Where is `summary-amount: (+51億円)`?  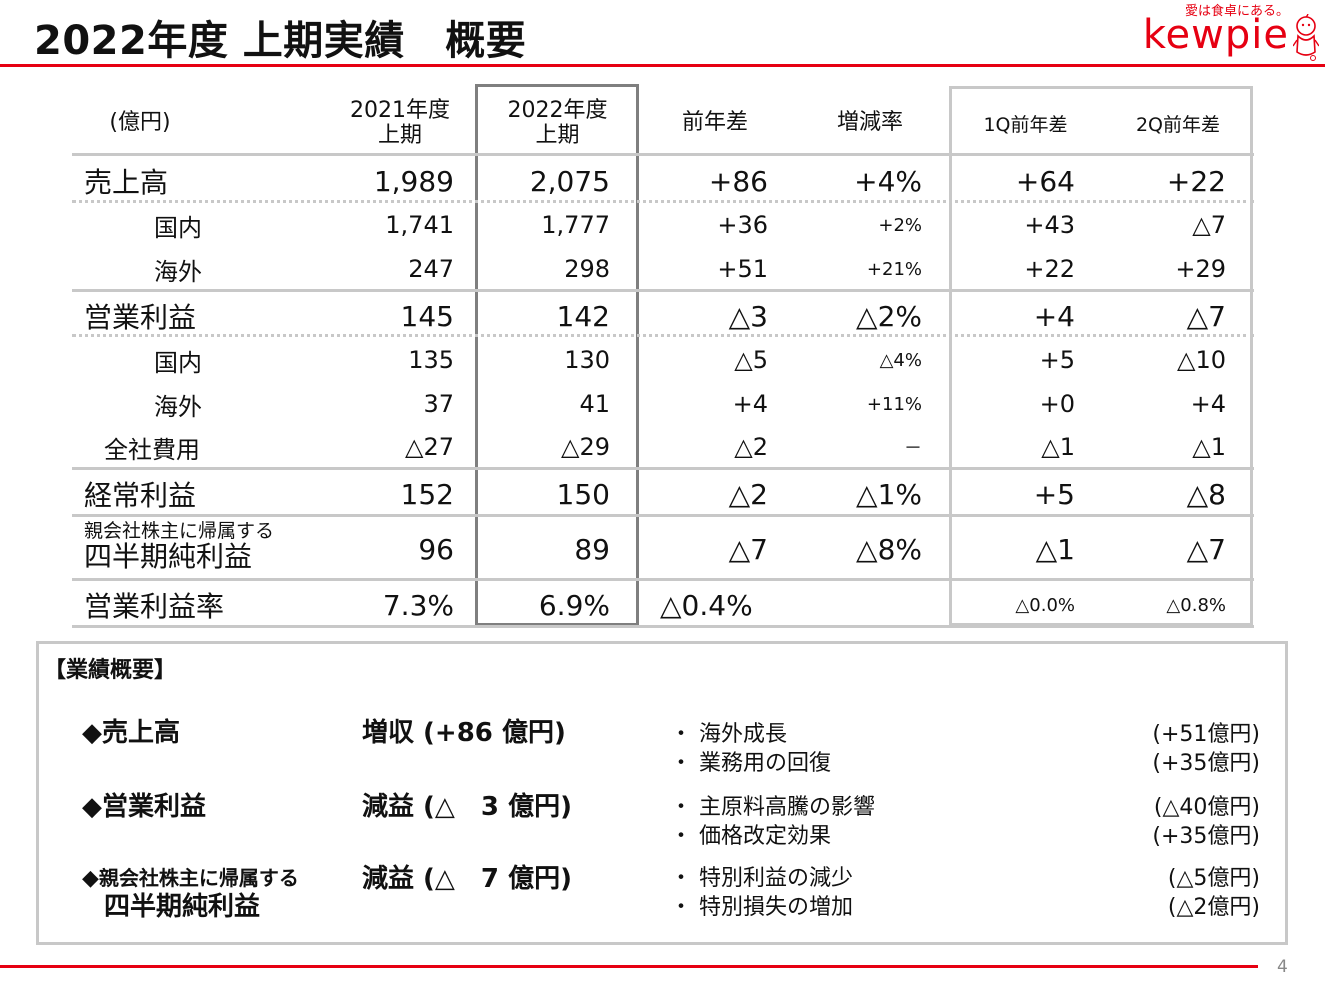
summary-amount: (+51億円) is located at coordinates (1206, 734).